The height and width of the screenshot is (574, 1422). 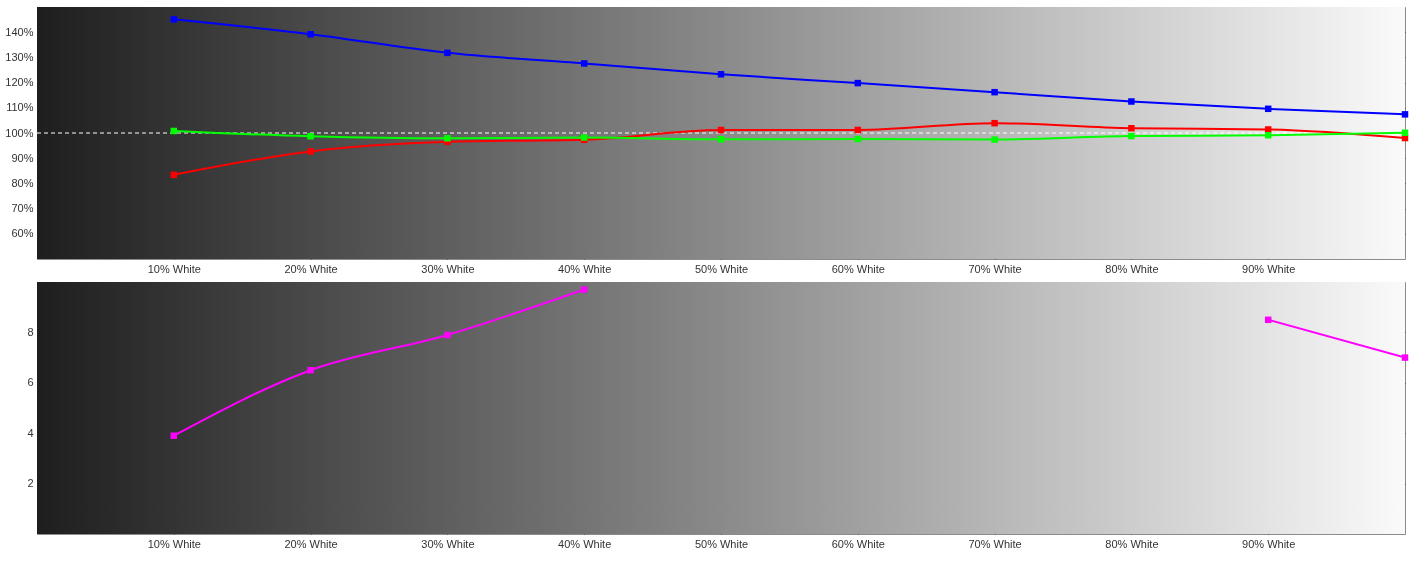 I want to click on y-tick-label: 80%, so click(x=22, y=182).